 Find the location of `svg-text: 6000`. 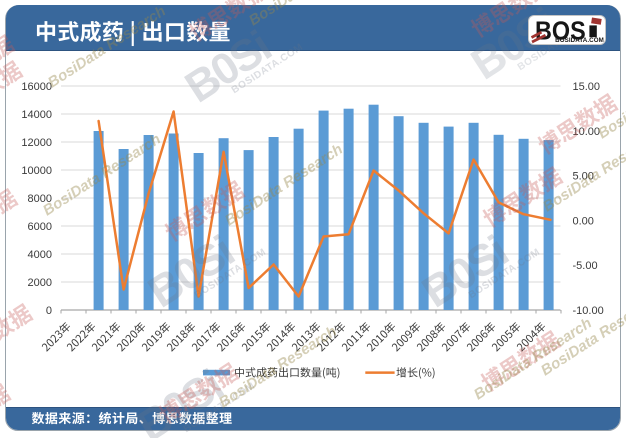

svg-text: 6000 is located at coordinates (40, 227).